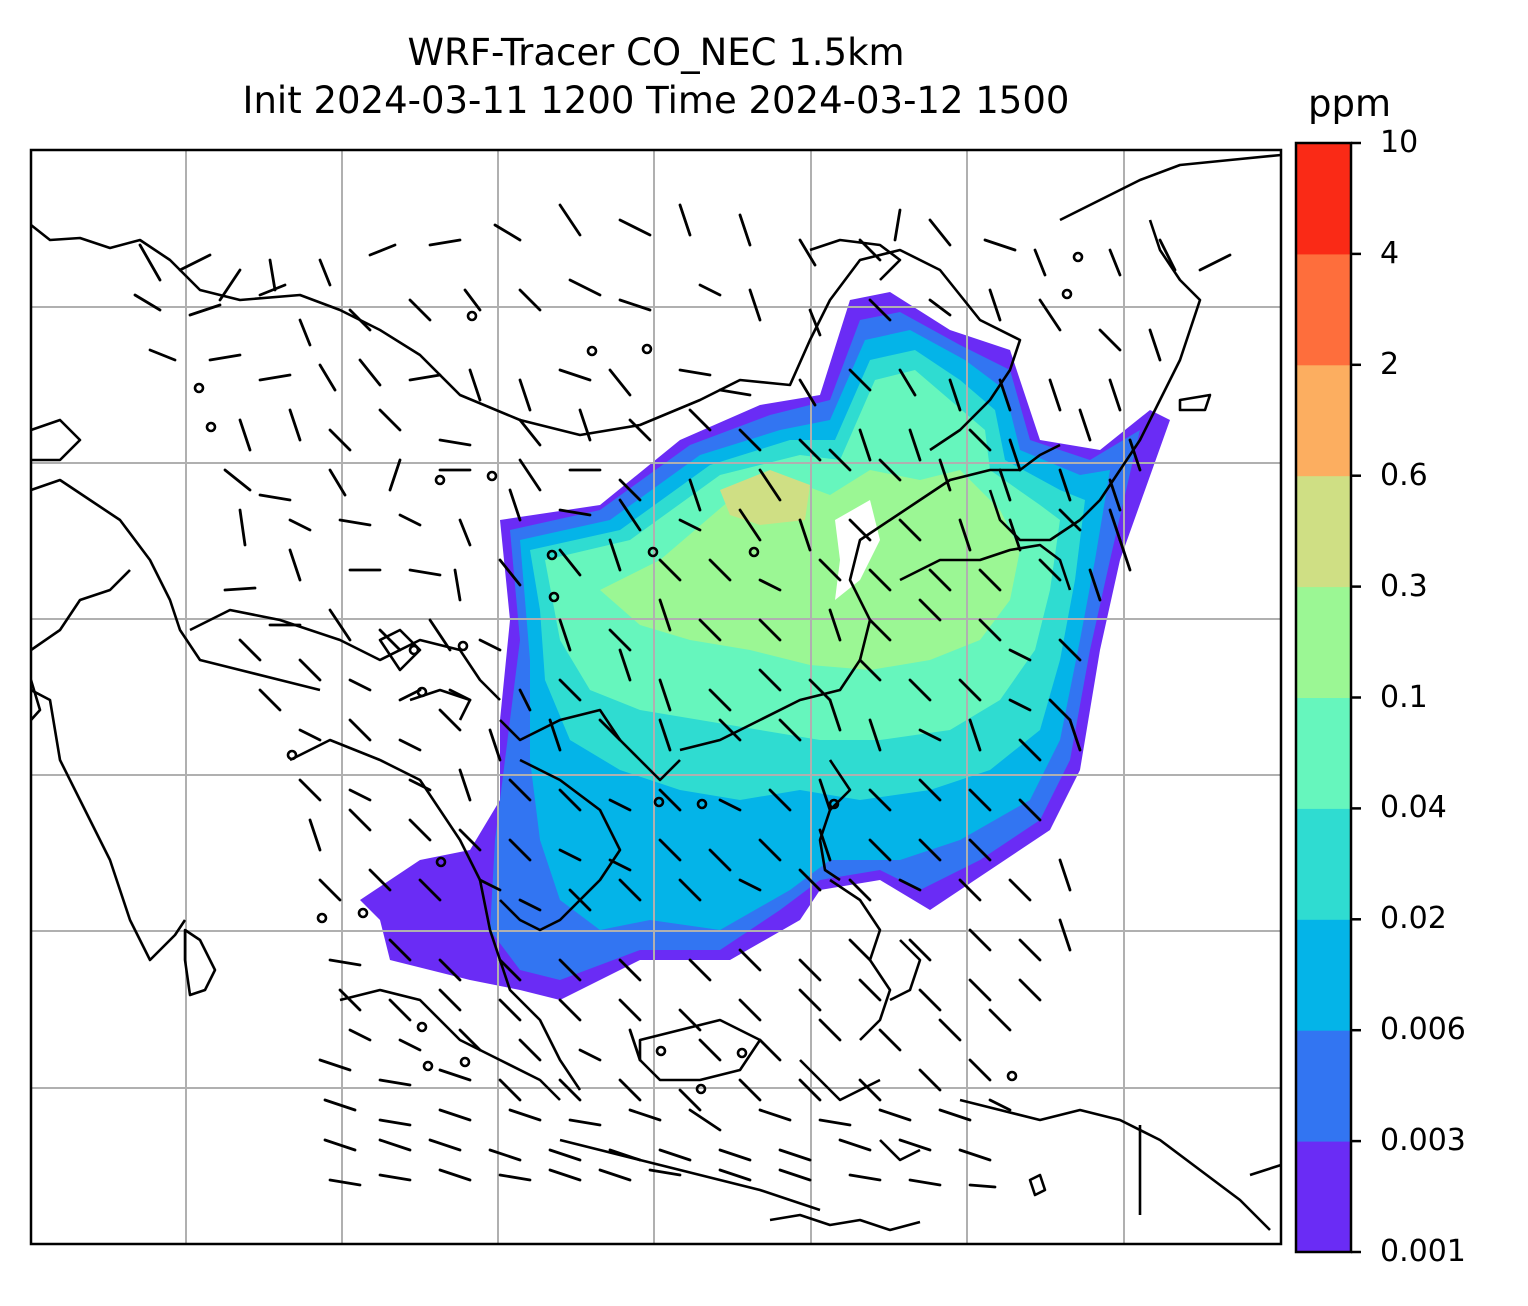 The width and height of the screenshot is (1528, 1306). Describe the element at coordinates (1350, 103) in the screenshot. I see `colorbar-unit-label: ppm` at that location.